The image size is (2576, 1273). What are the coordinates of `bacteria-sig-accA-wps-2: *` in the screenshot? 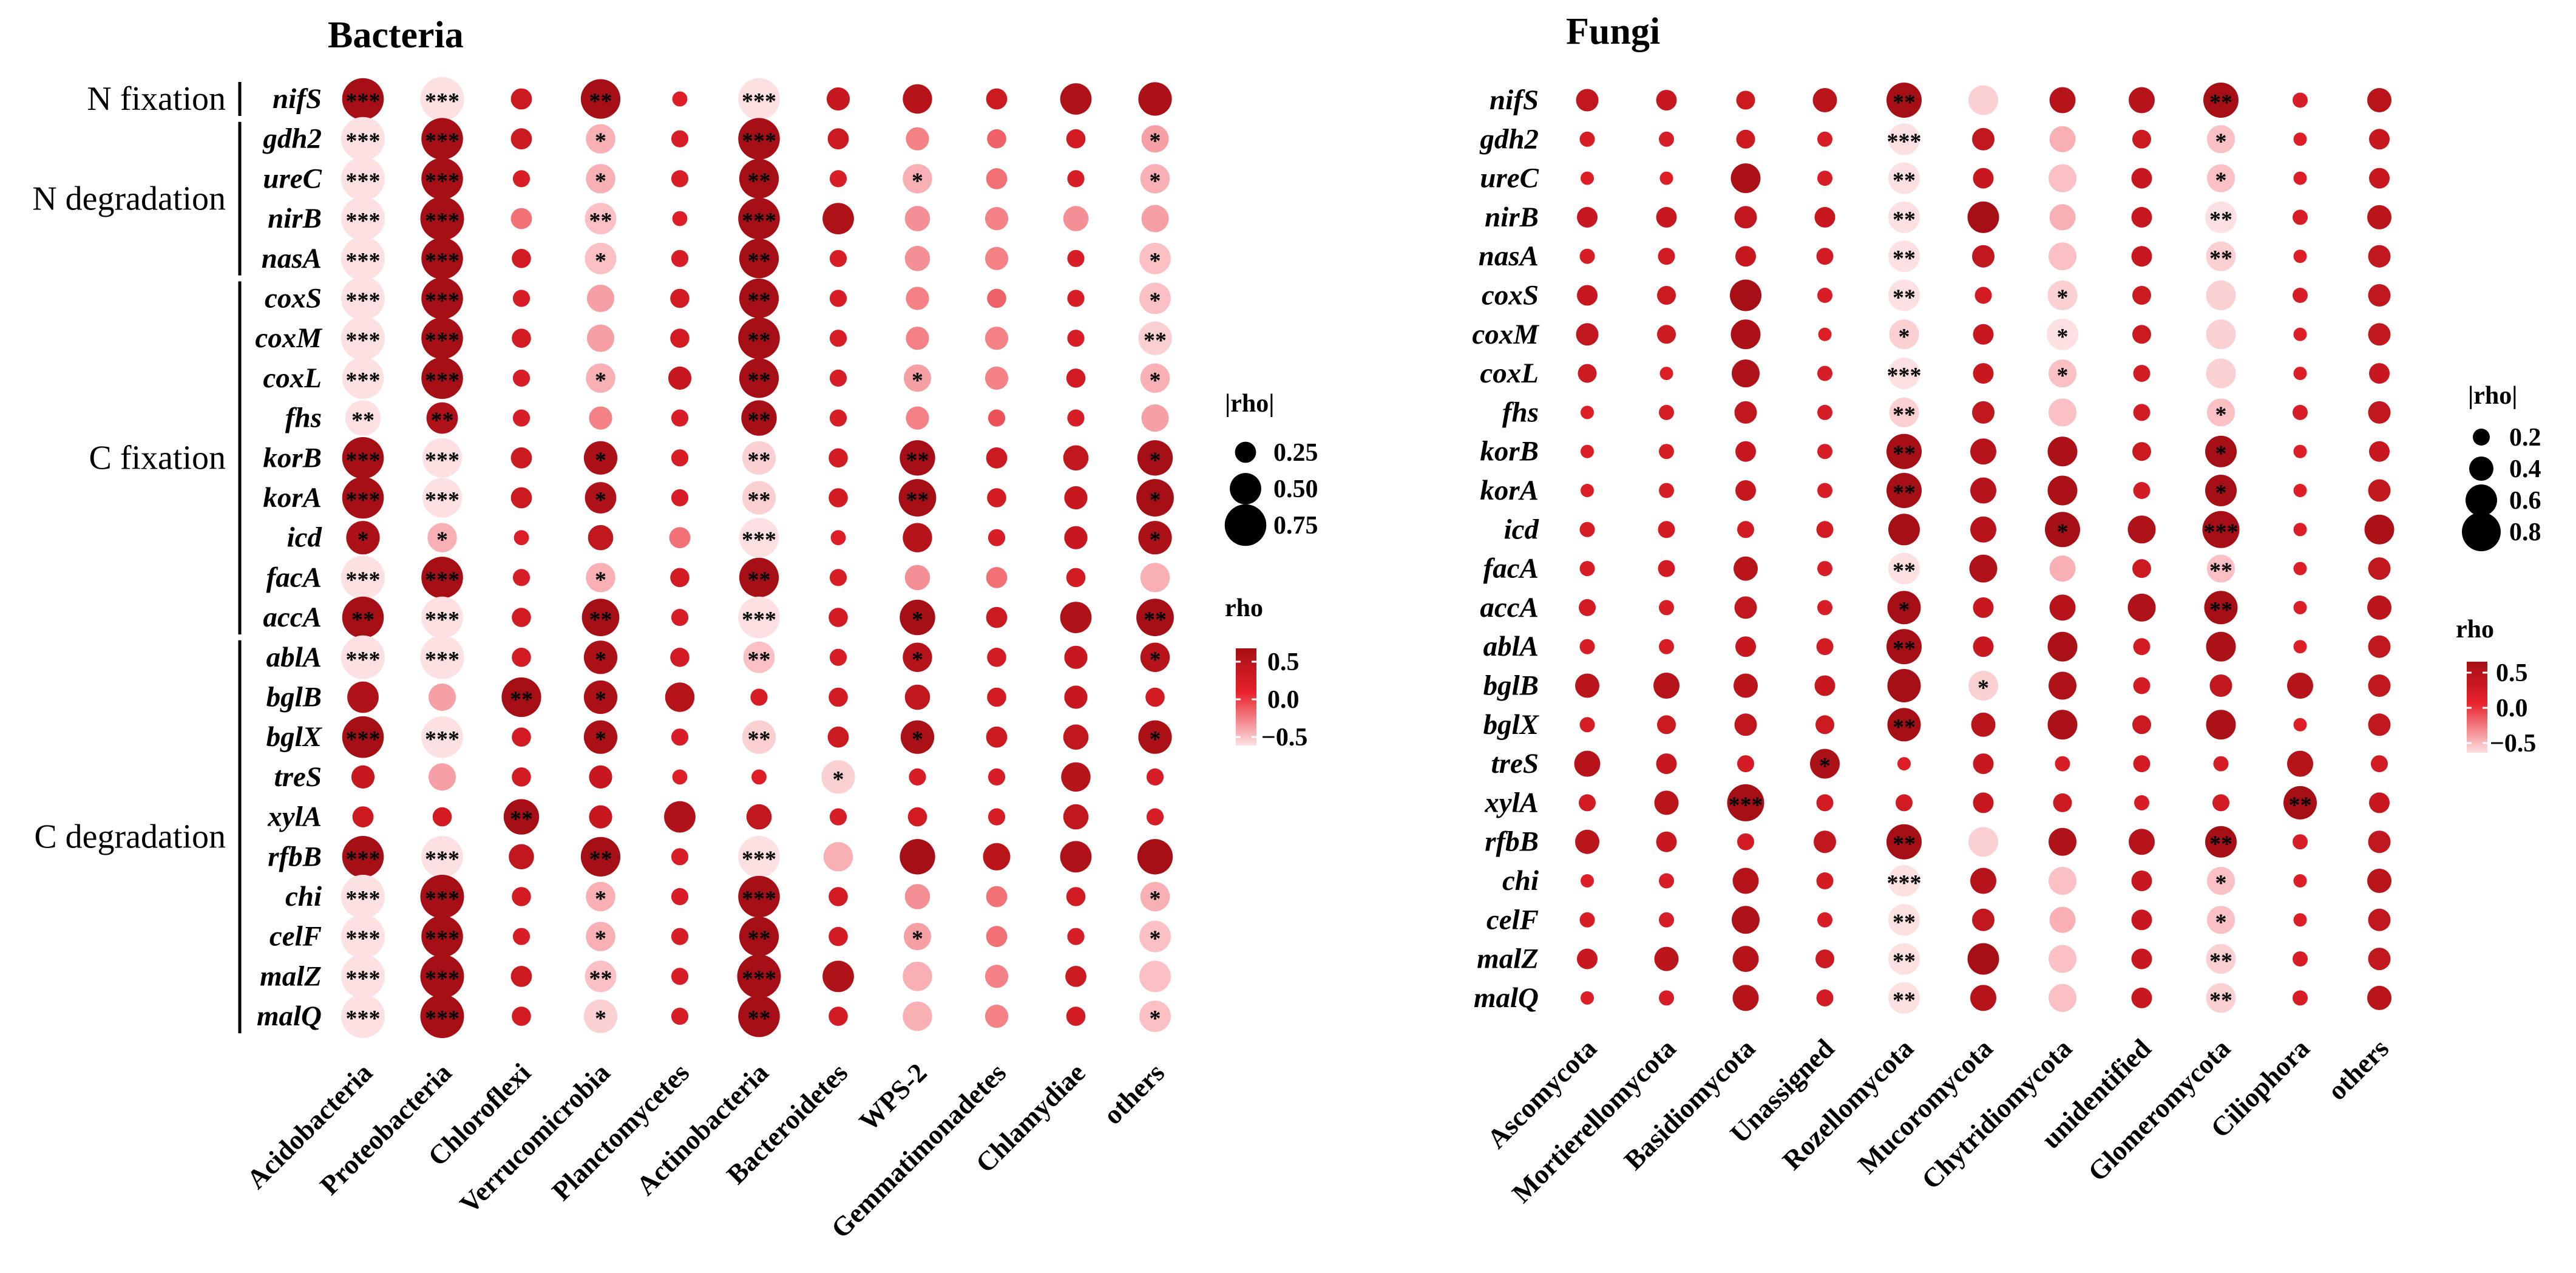 It's located at (917, 620).